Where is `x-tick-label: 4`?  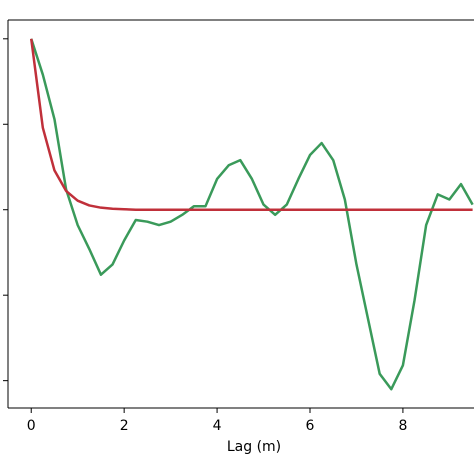
x-tick-label: 4 is located at coordinates (217, 426).